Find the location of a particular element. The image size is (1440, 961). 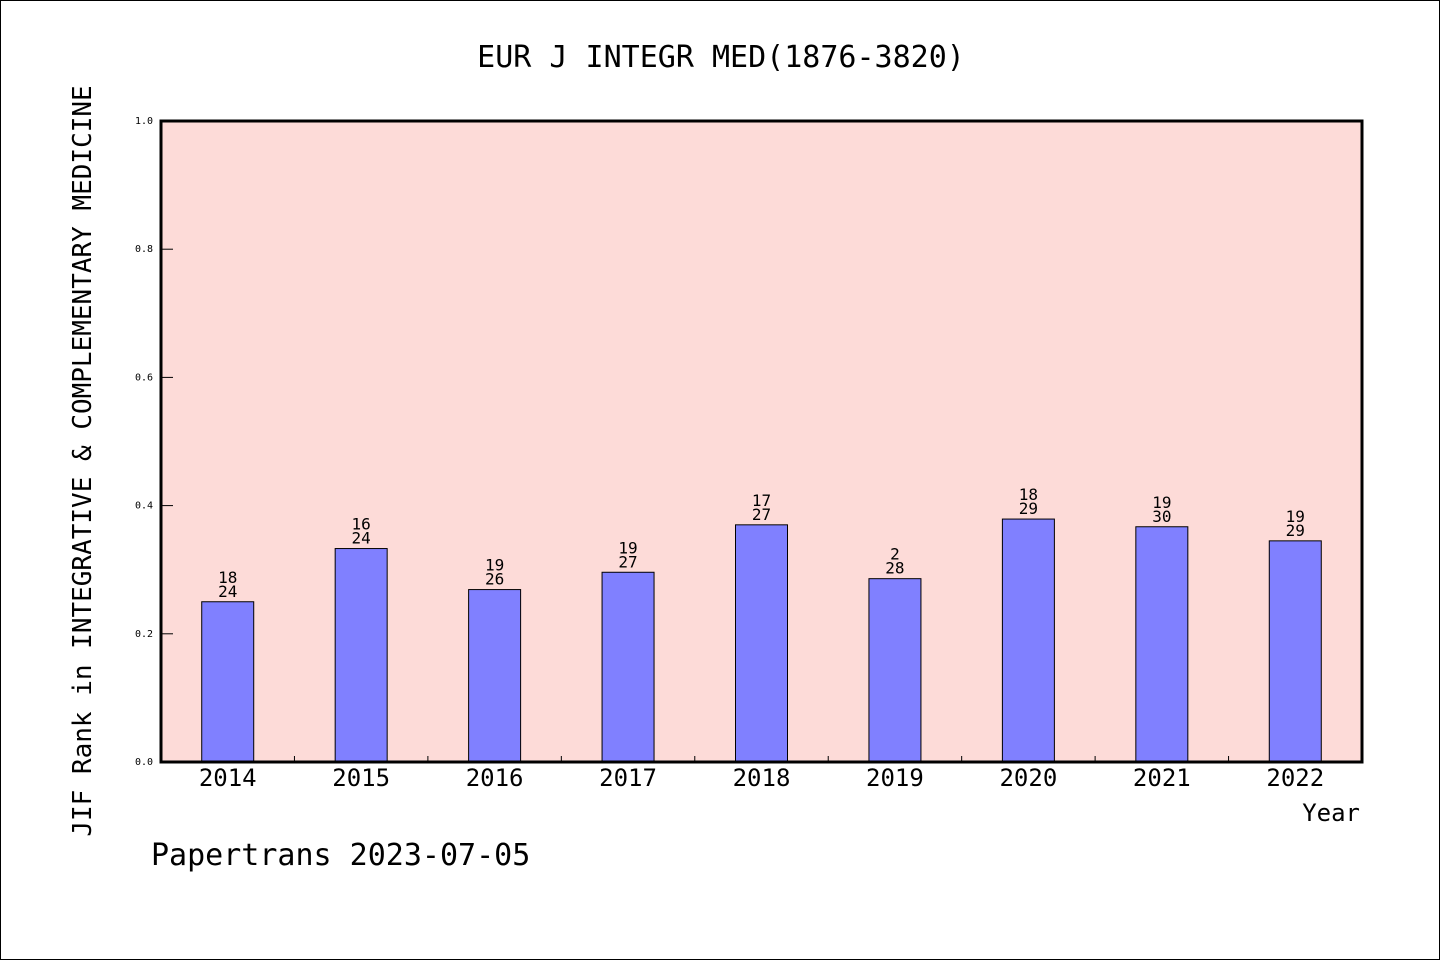

bar-rank-label-2016: 19 is located at coordinates (494, 565).